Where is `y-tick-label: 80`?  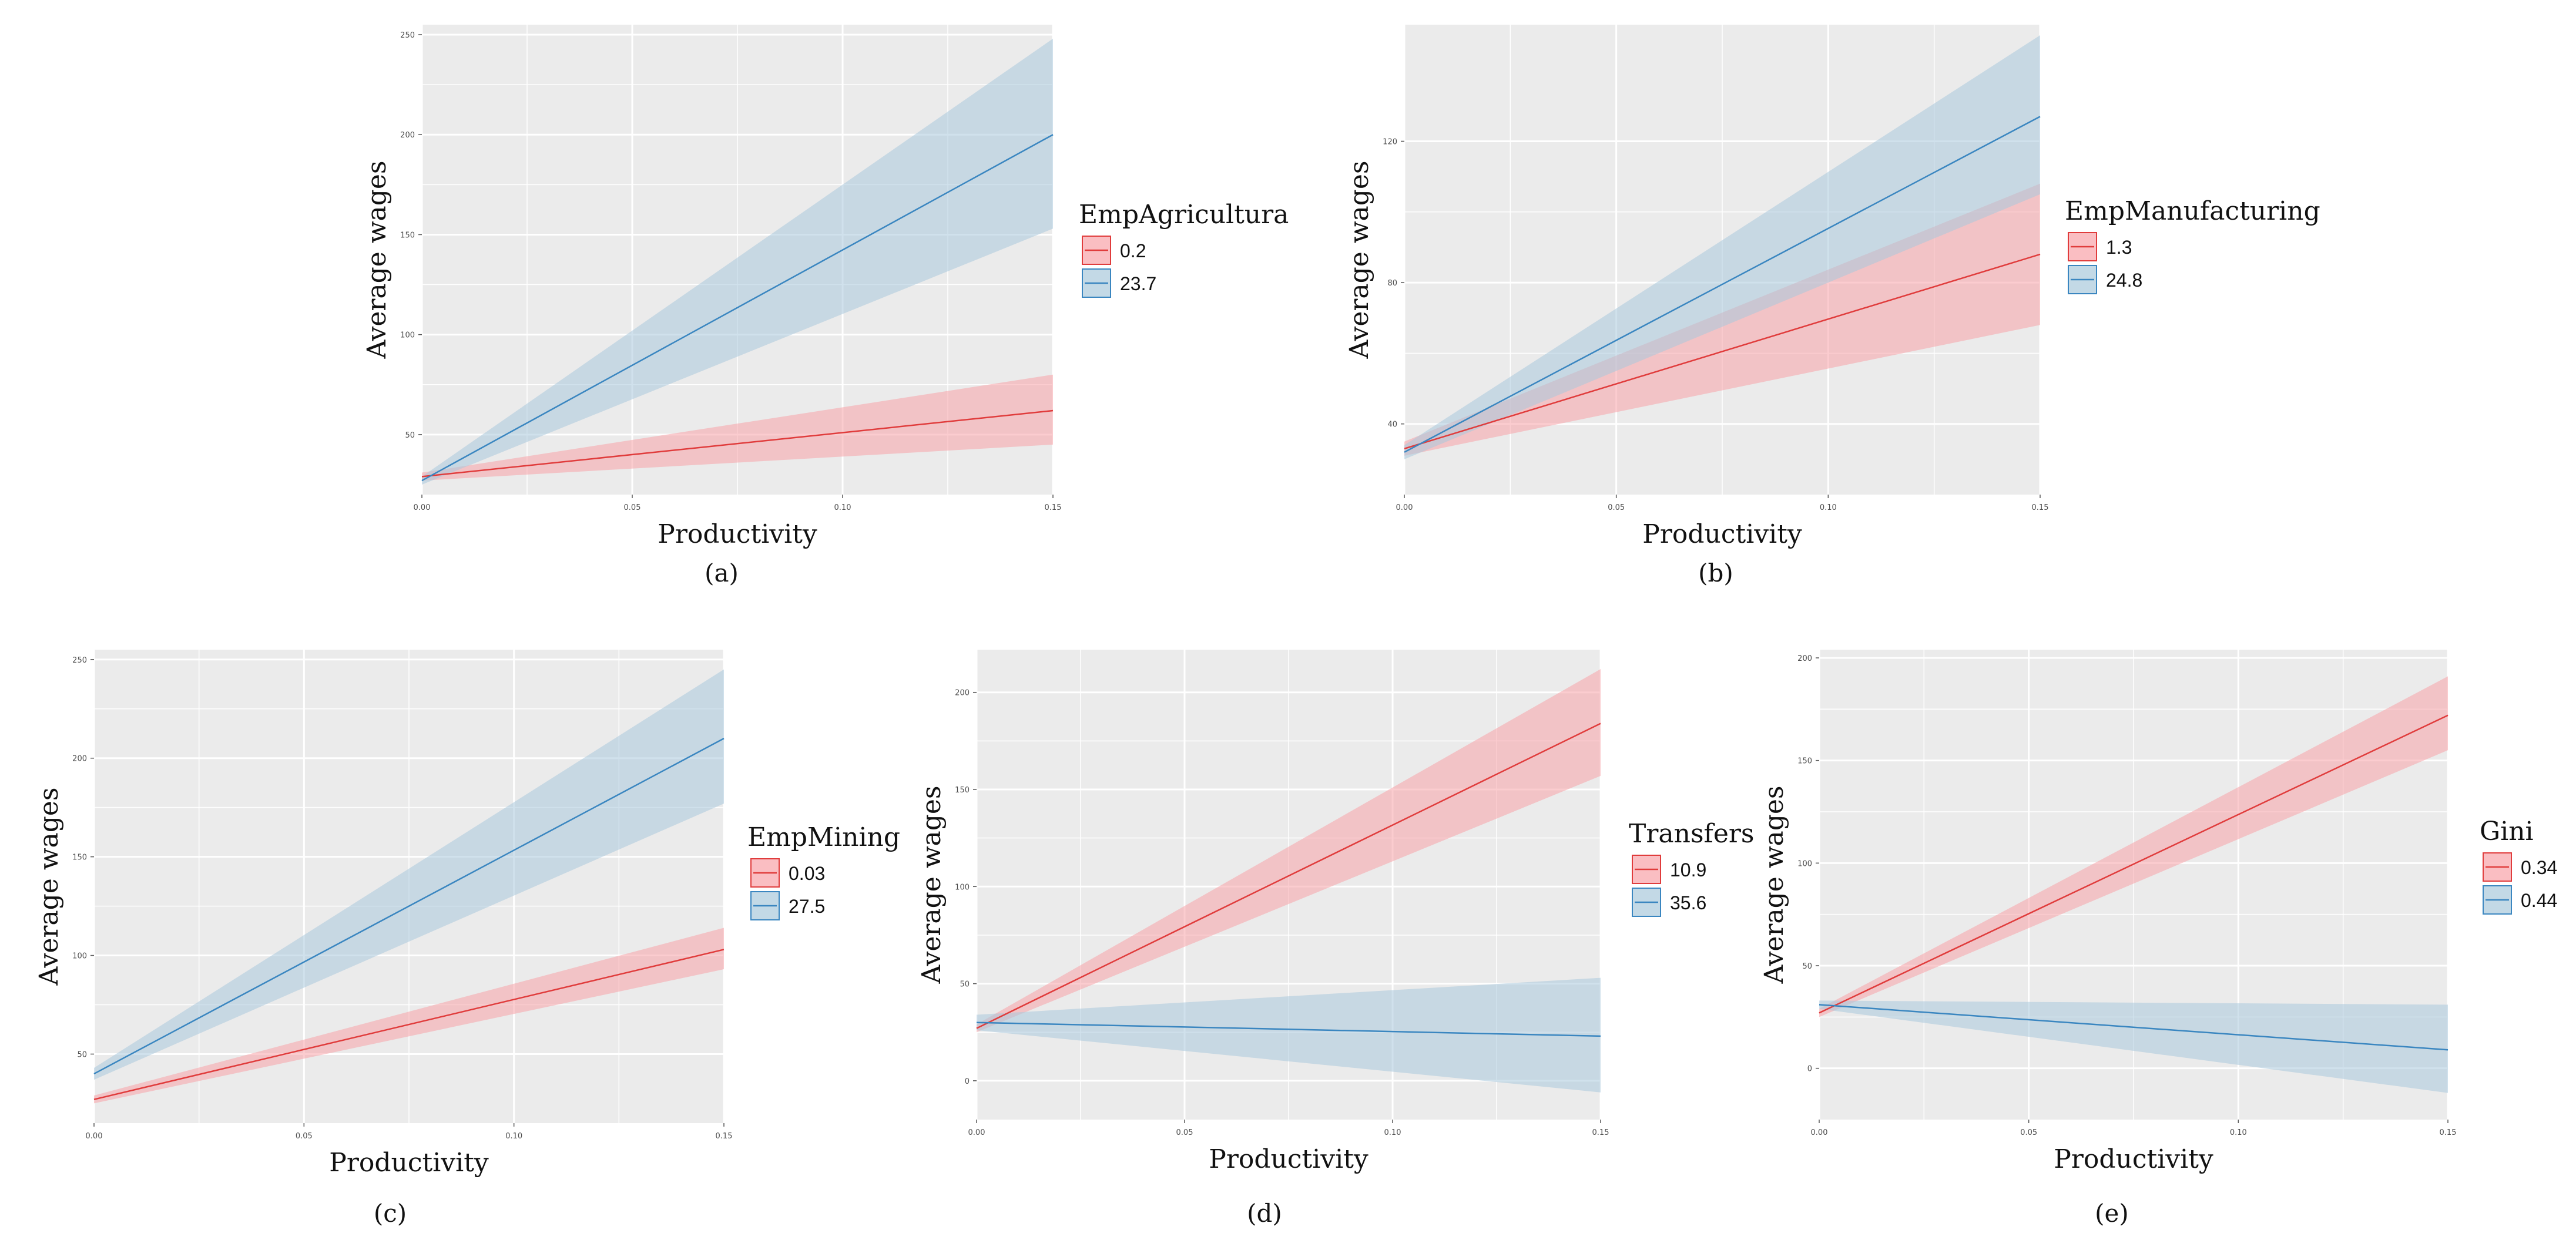 y-tick-label: 80 is located at coordinates (1392, 283).